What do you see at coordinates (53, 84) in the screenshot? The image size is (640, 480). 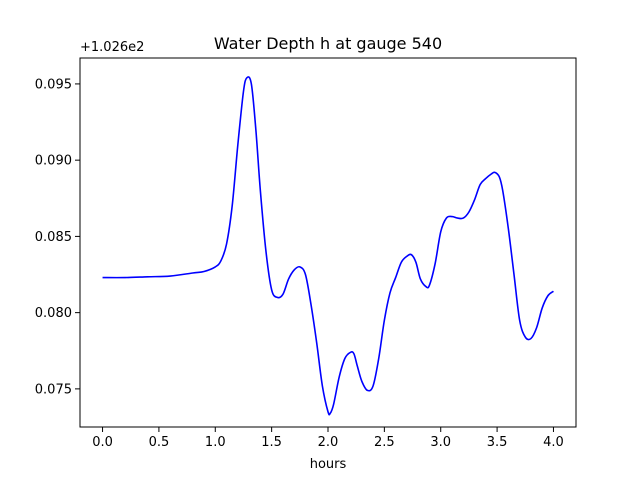 I see `y-tick-label: 0.095` at bounding box center [53, 84].